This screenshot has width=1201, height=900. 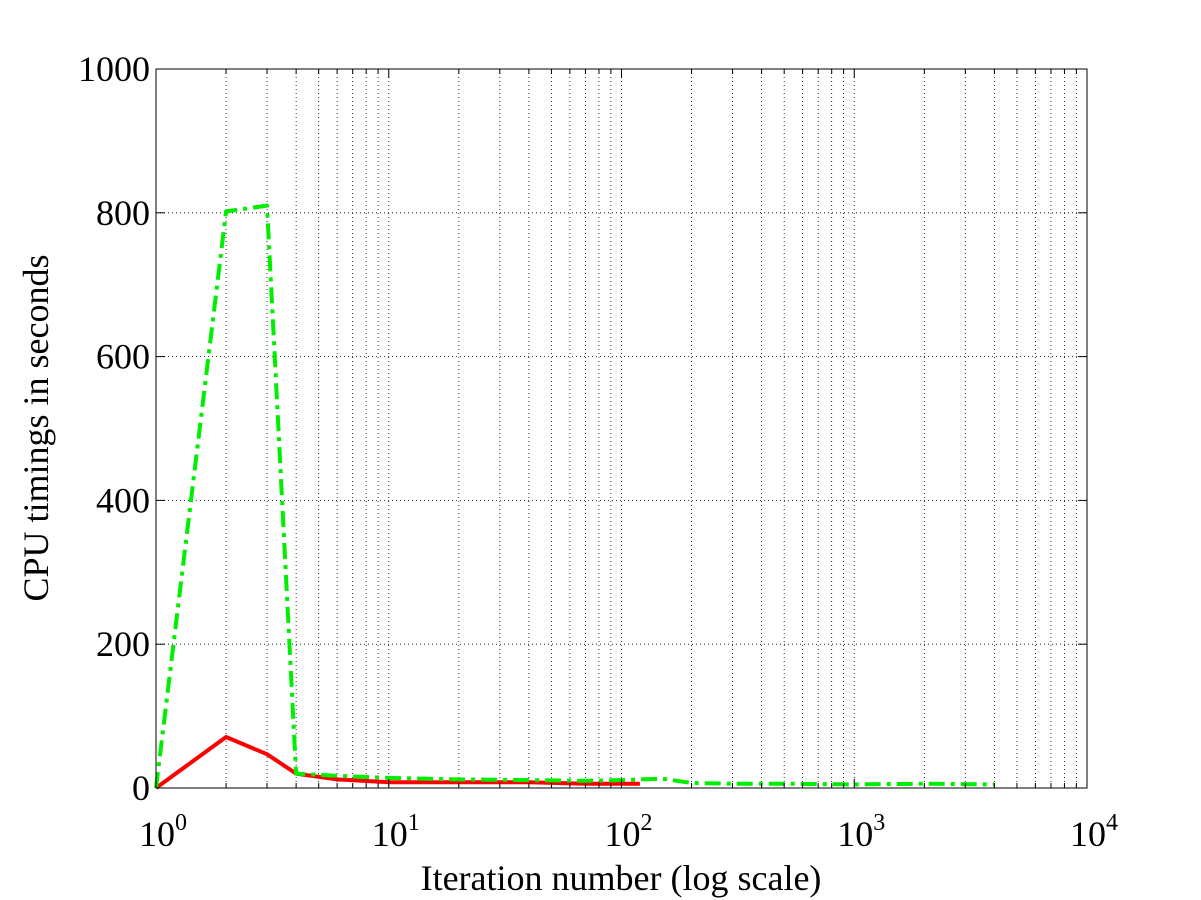 I want to click on y-tick-label: 800, so click(x=123, y=213).